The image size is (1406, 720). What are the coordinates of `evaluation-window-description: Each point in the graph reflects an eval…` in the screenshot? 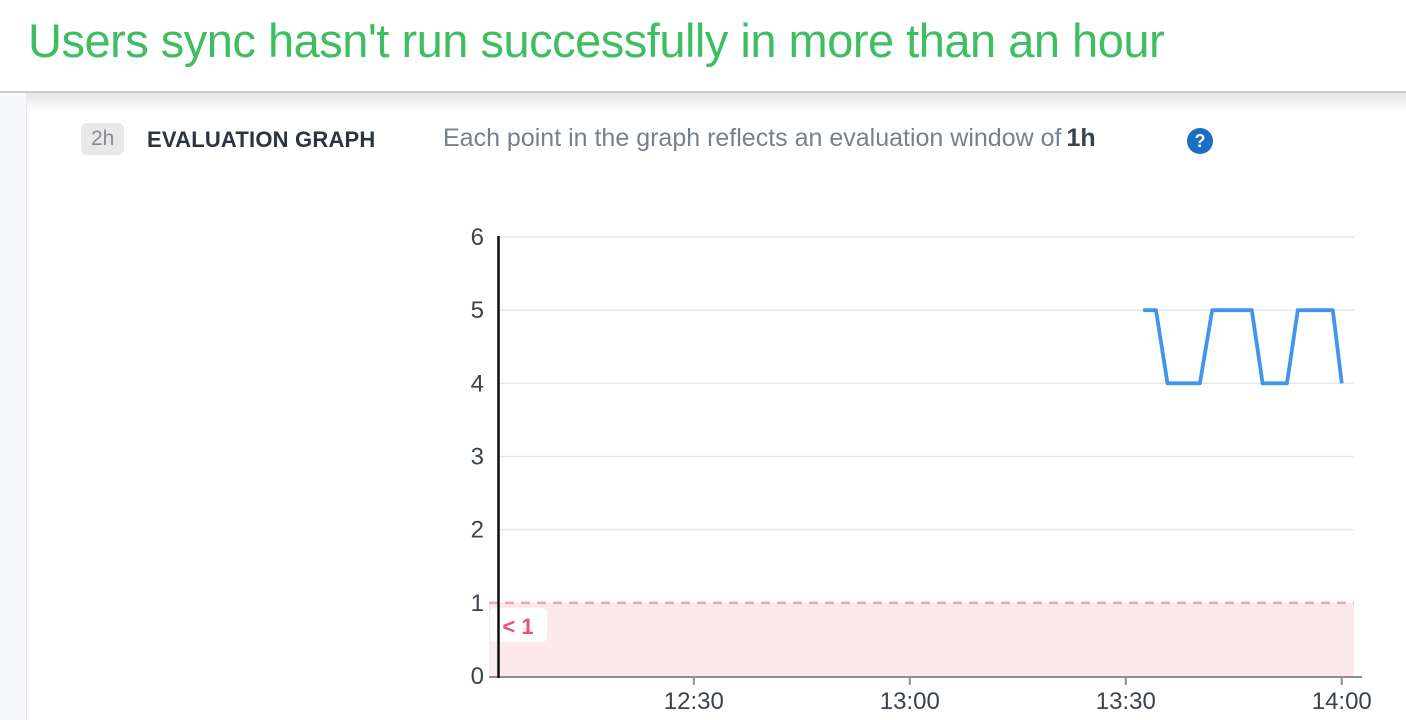 It's located at (769, 138).